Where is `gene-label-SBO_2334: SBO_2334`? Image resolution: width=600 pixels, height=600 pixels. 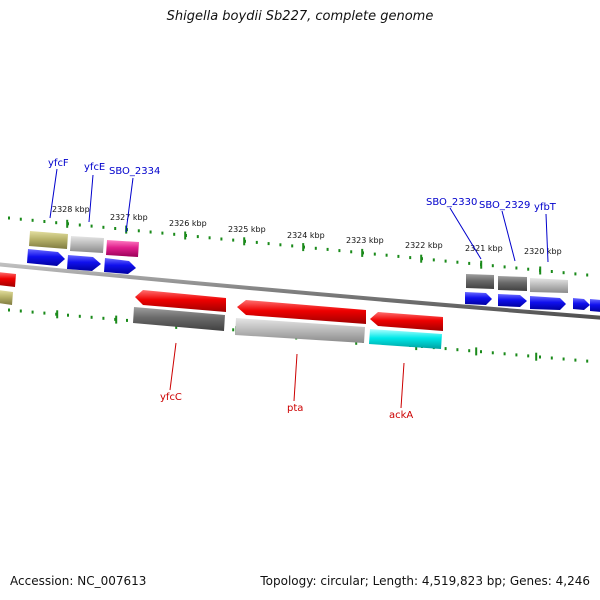
gene-label-SBO_2334: SBO_2334 is located at coordinates (134, 171).